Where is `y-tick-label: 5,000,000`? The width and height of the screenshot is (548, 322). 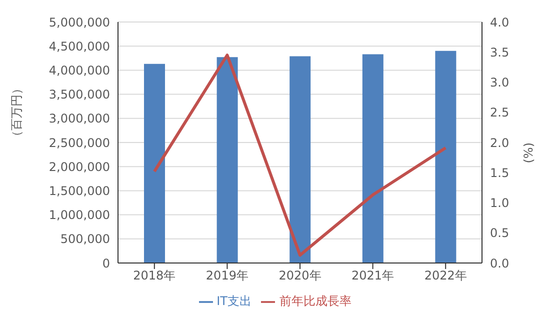 y-tick-label: 5,000,000 is located at coordinates (79, 22).